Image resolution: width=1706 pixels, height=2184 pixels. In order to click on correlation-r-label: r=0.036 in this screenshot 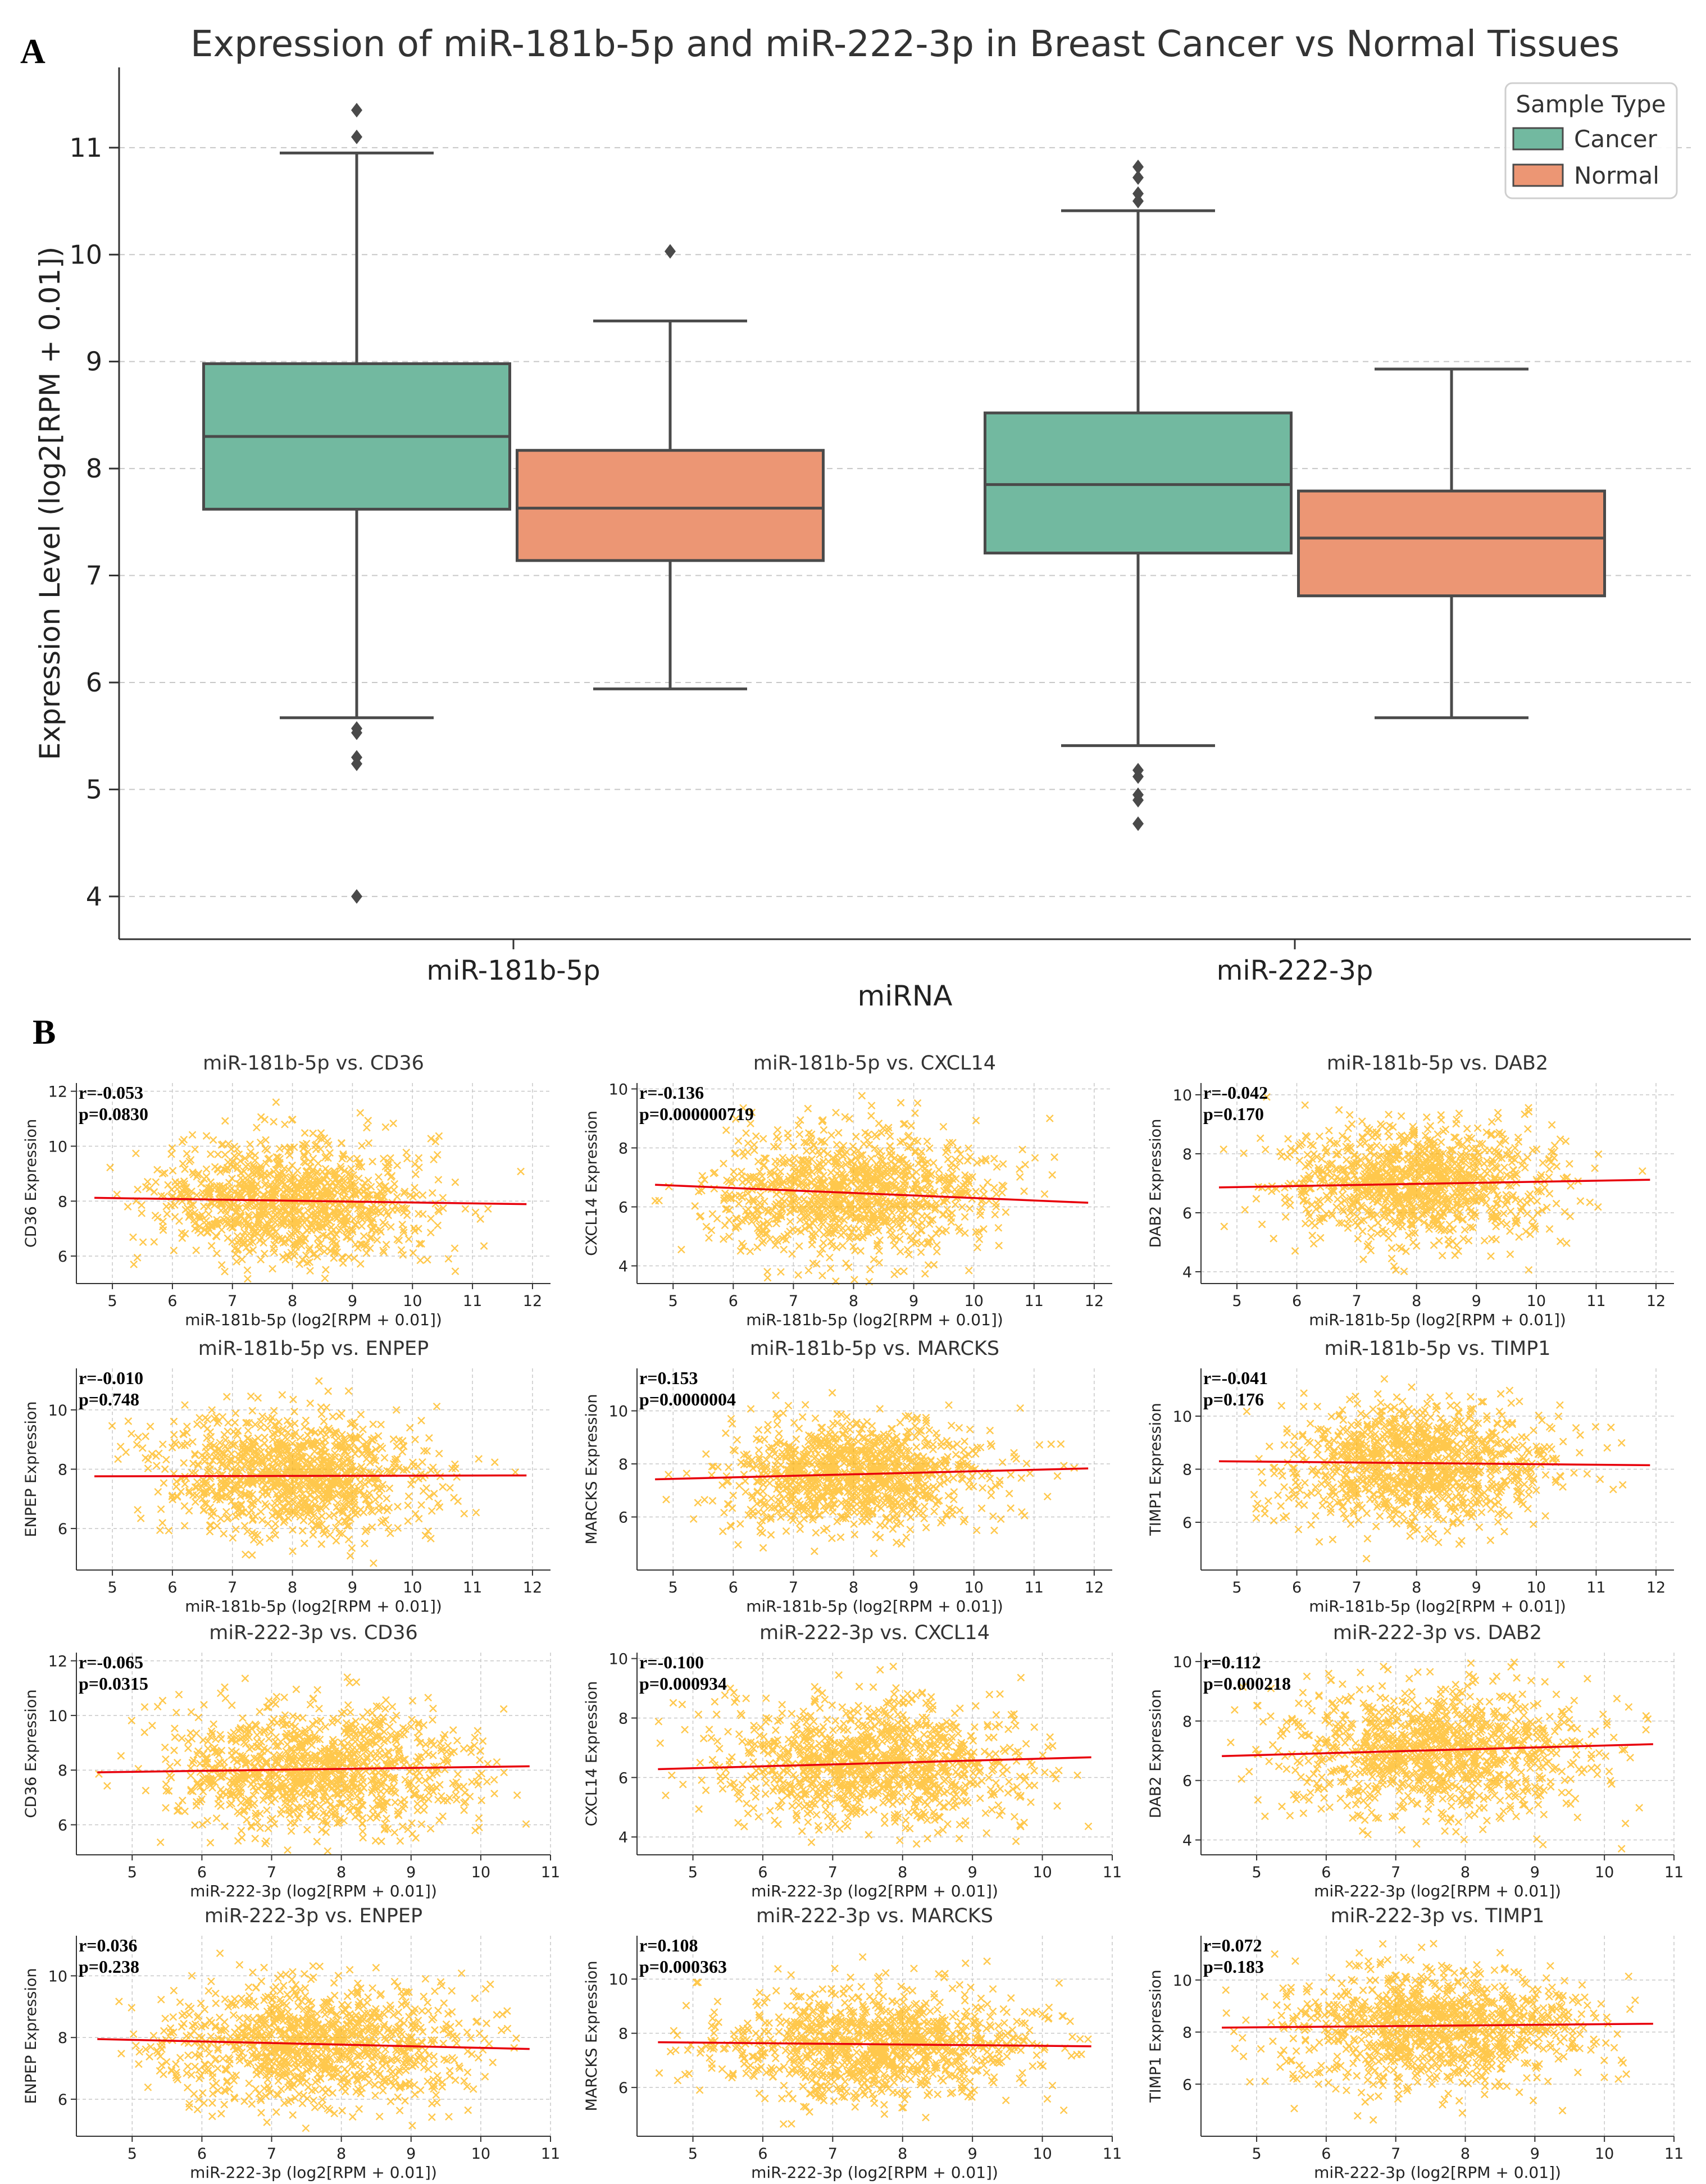, I will do `click(108, 1945)`.